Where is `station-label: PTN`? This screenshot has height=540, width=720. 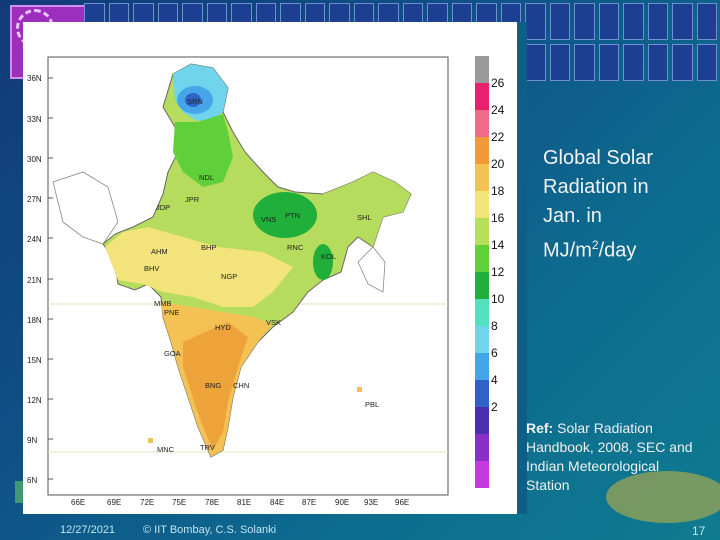
station-label: PTN is located at coordinates (292, 215).